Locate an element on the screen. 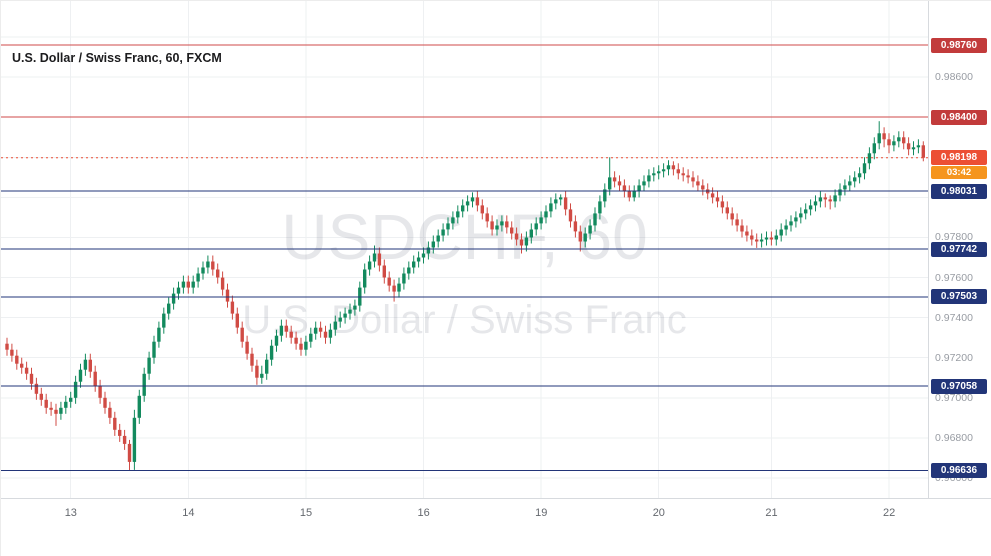 This screenshot has height=556, width=991. time-tick-label: 13 is located at coordinates (70, 513).